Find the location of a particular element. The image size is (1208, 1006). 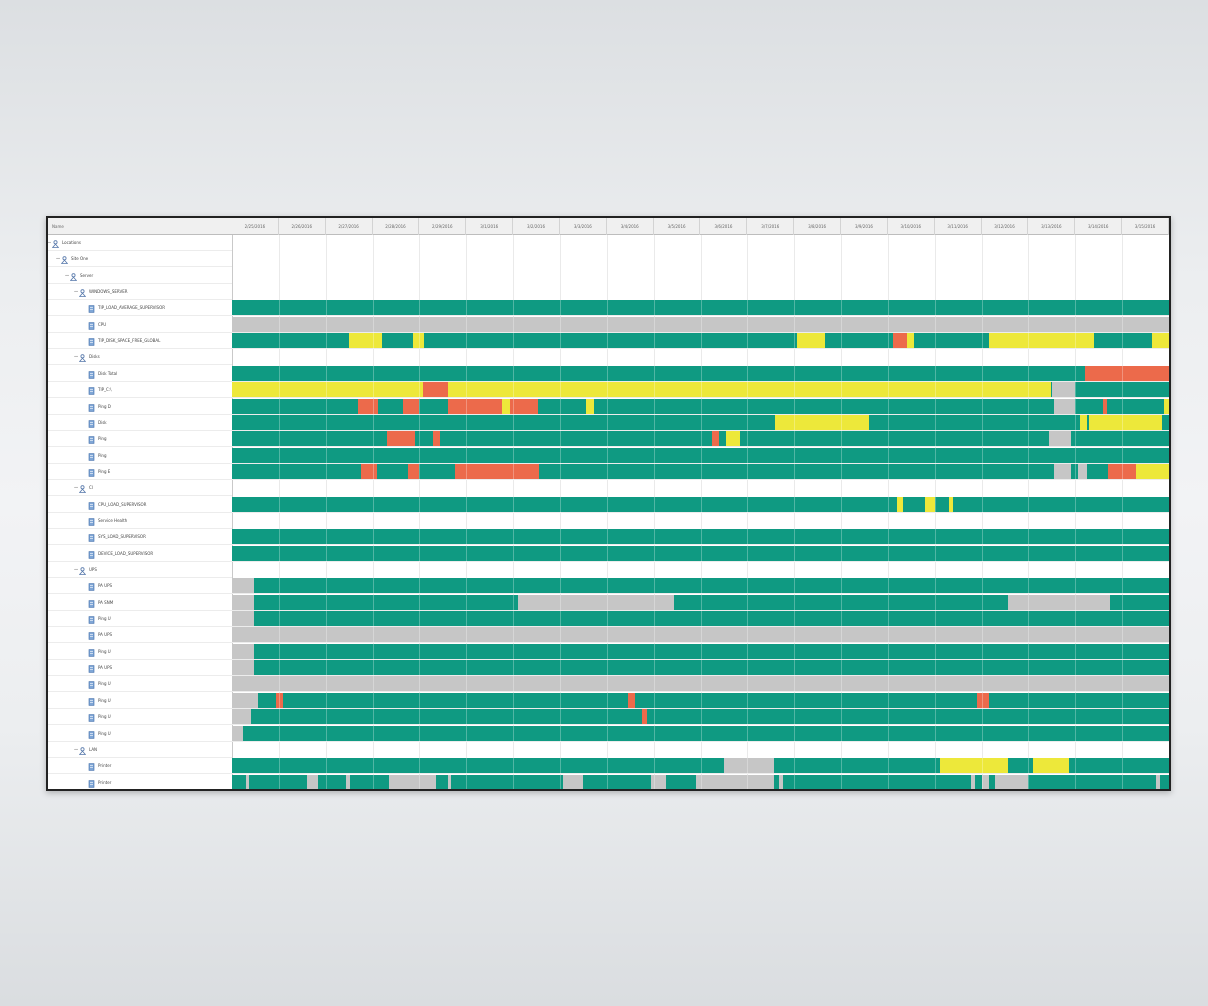

tree-sensor-row: PA SNM is located at coordinates (140, 603).